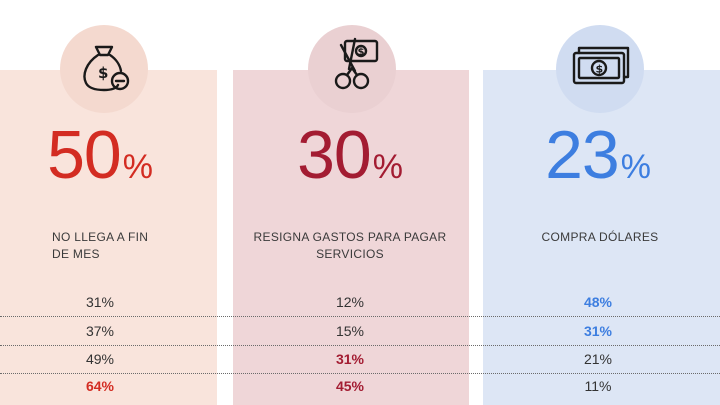 The width and height of the screenshot is (720, 405). What do you see at coordinates (582, 155) in the screenshot?
I see `stat-number: 23` at bounding box center [582, 155].